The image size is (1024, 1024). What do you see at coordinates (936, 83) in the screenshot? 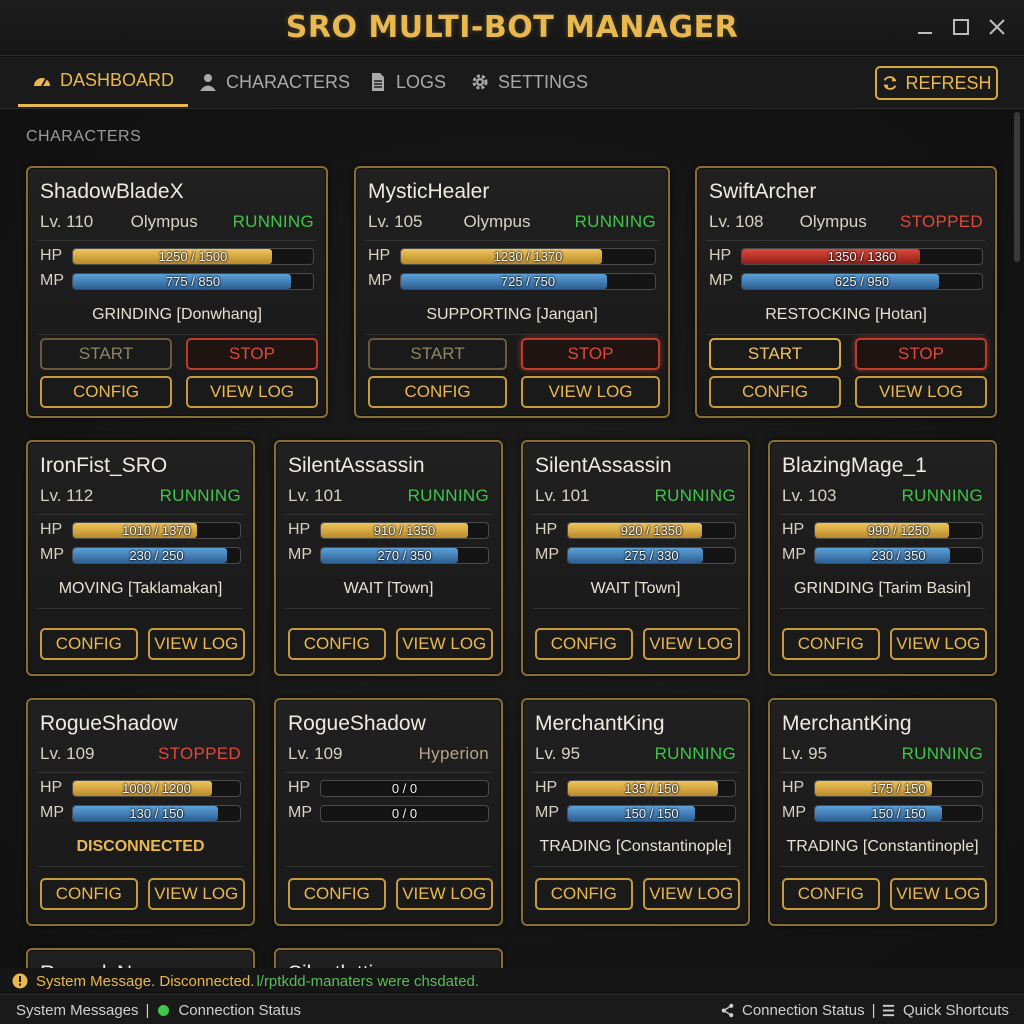
I see `refresh-button: REFRESH` at bounding box center [936, 83].